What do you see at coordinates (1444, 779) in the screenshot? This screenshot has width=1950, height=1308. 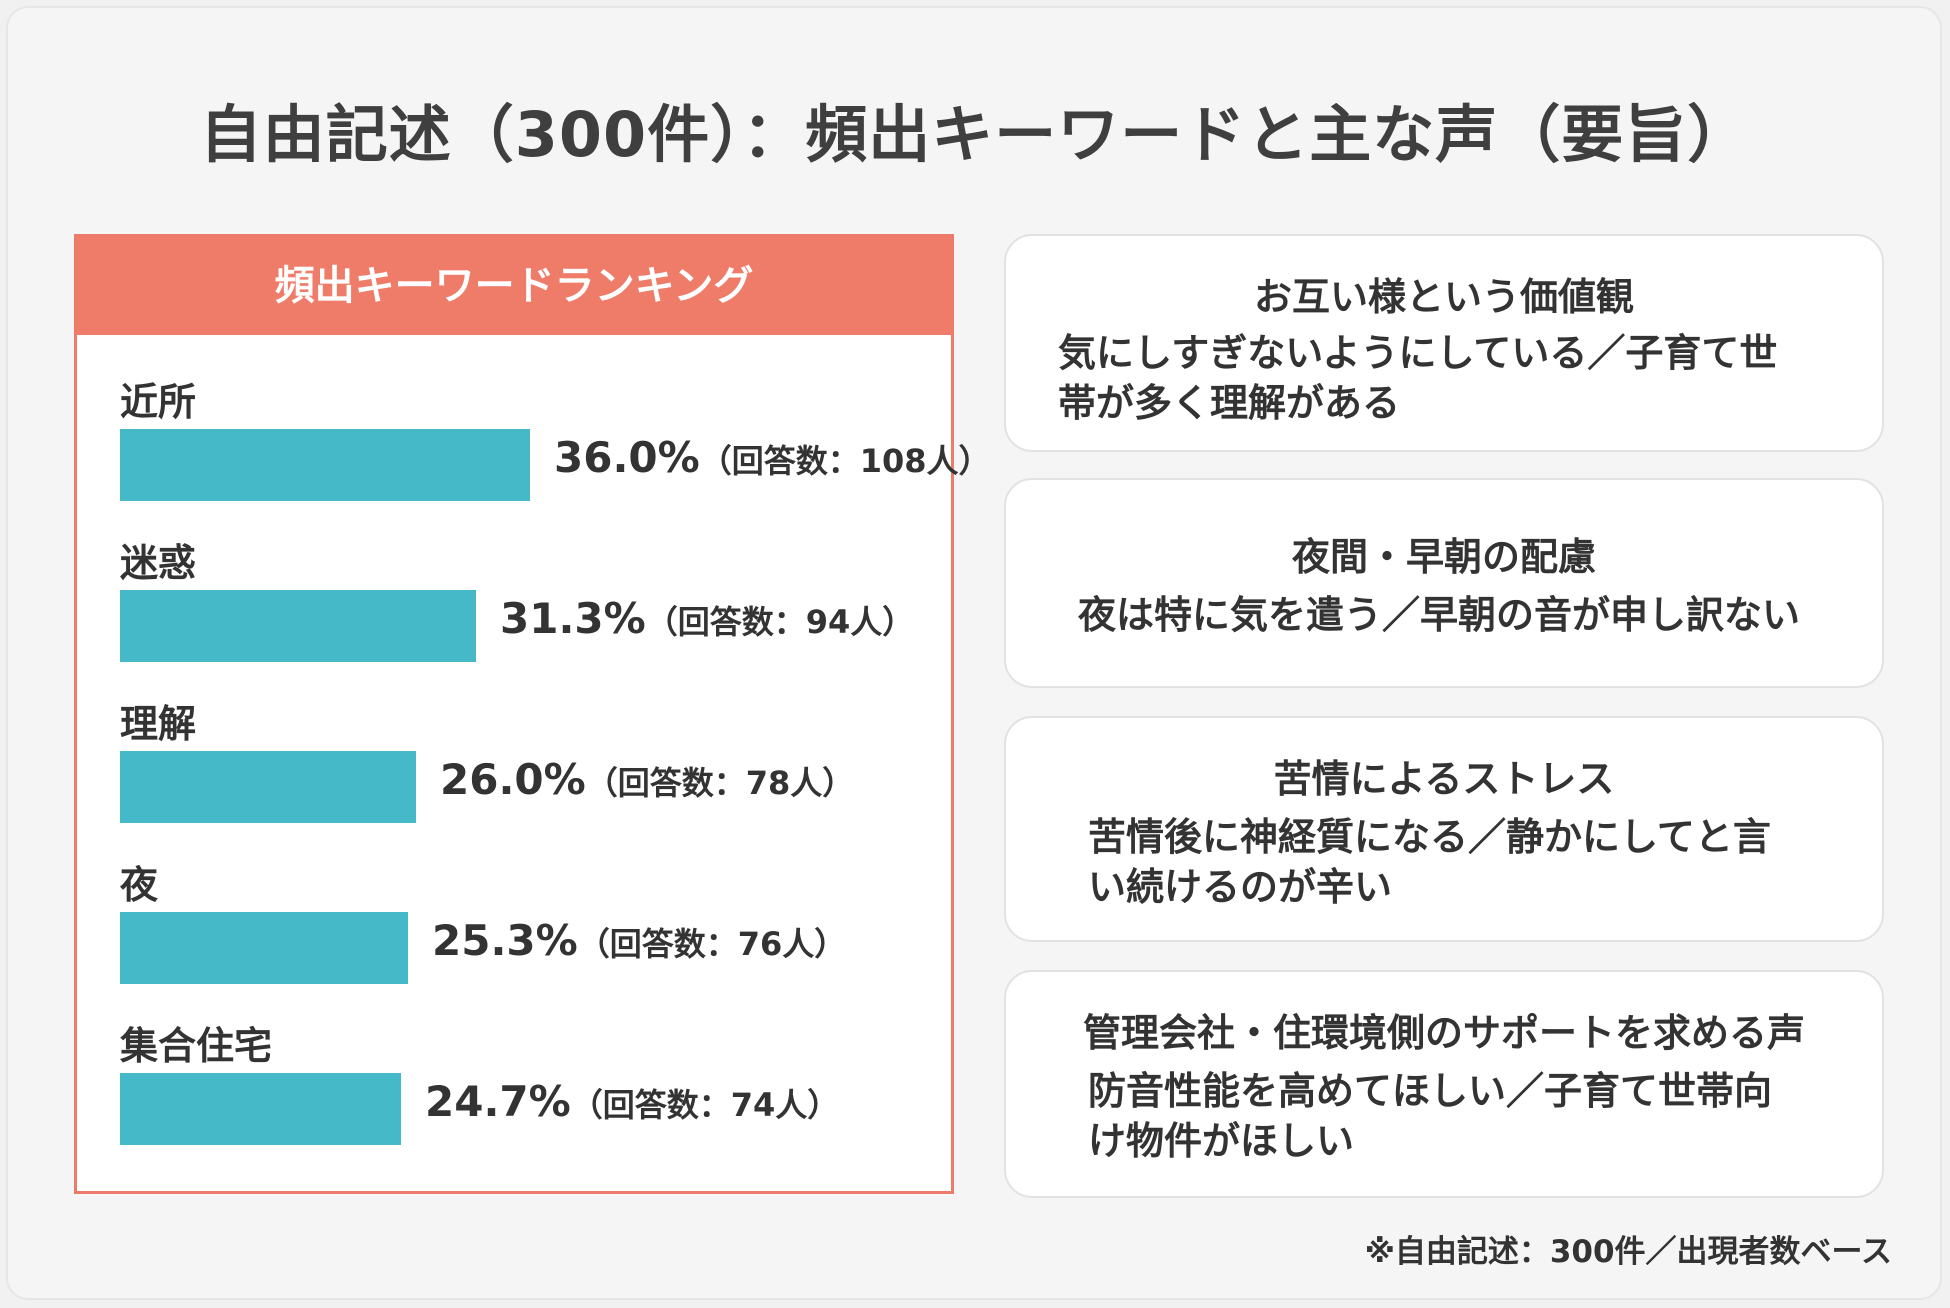 I see `voice-card-title: 苦情によるストレス` at bounding box center [1444, 779].